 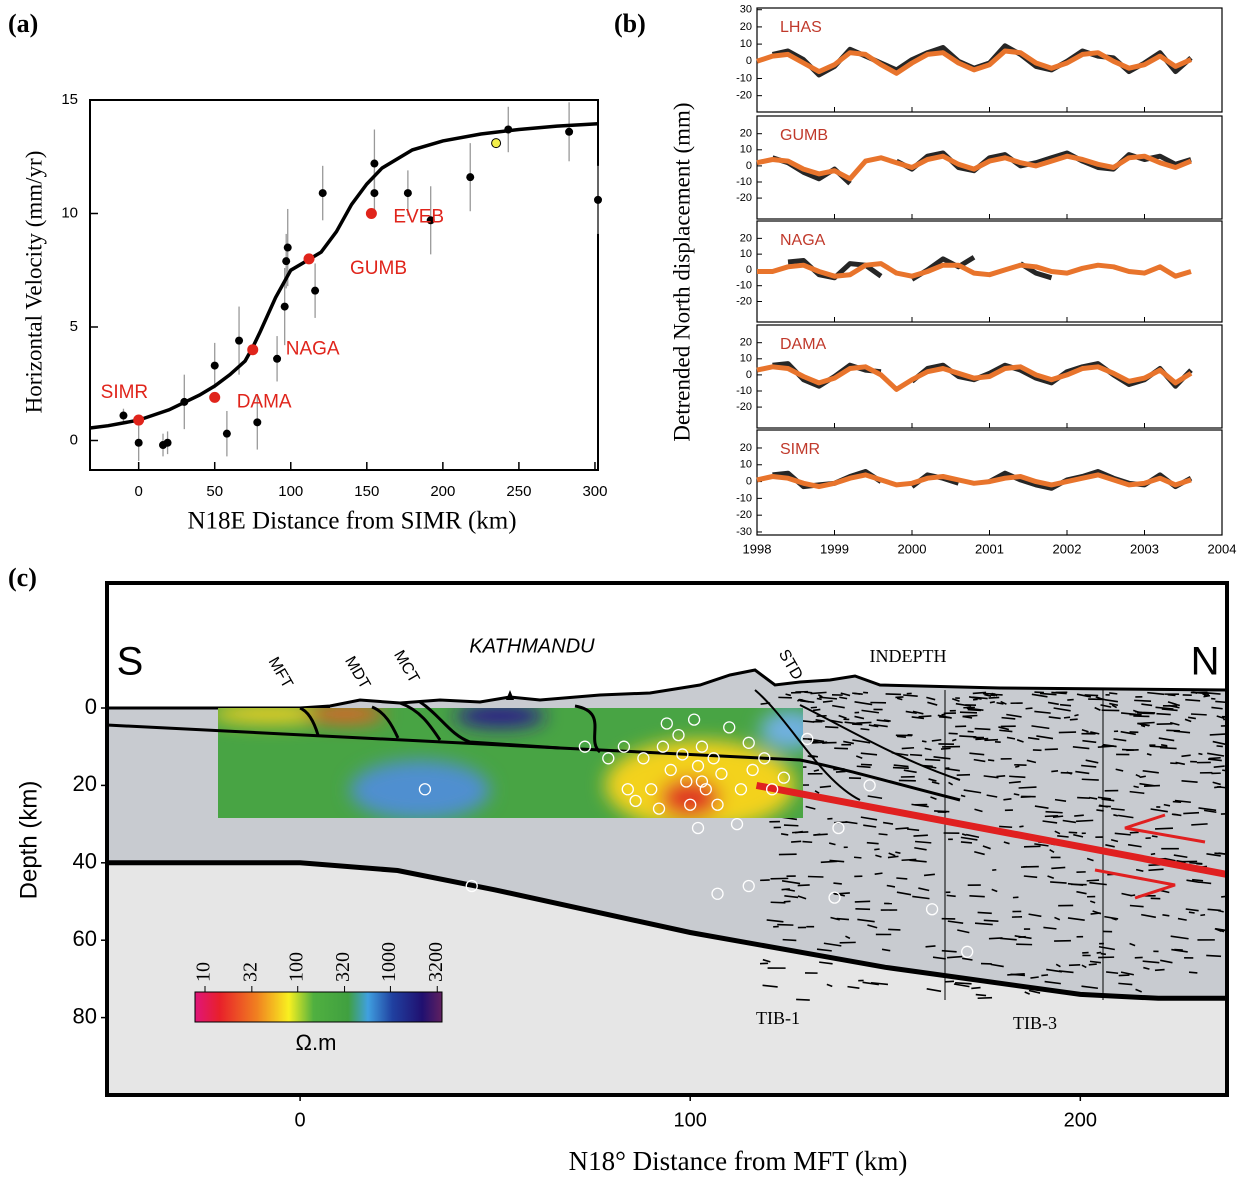 What do you see at coordinates (124, 392) in the screenshot?
I see `station-label: SIMR` at bounding box center [124, 392].